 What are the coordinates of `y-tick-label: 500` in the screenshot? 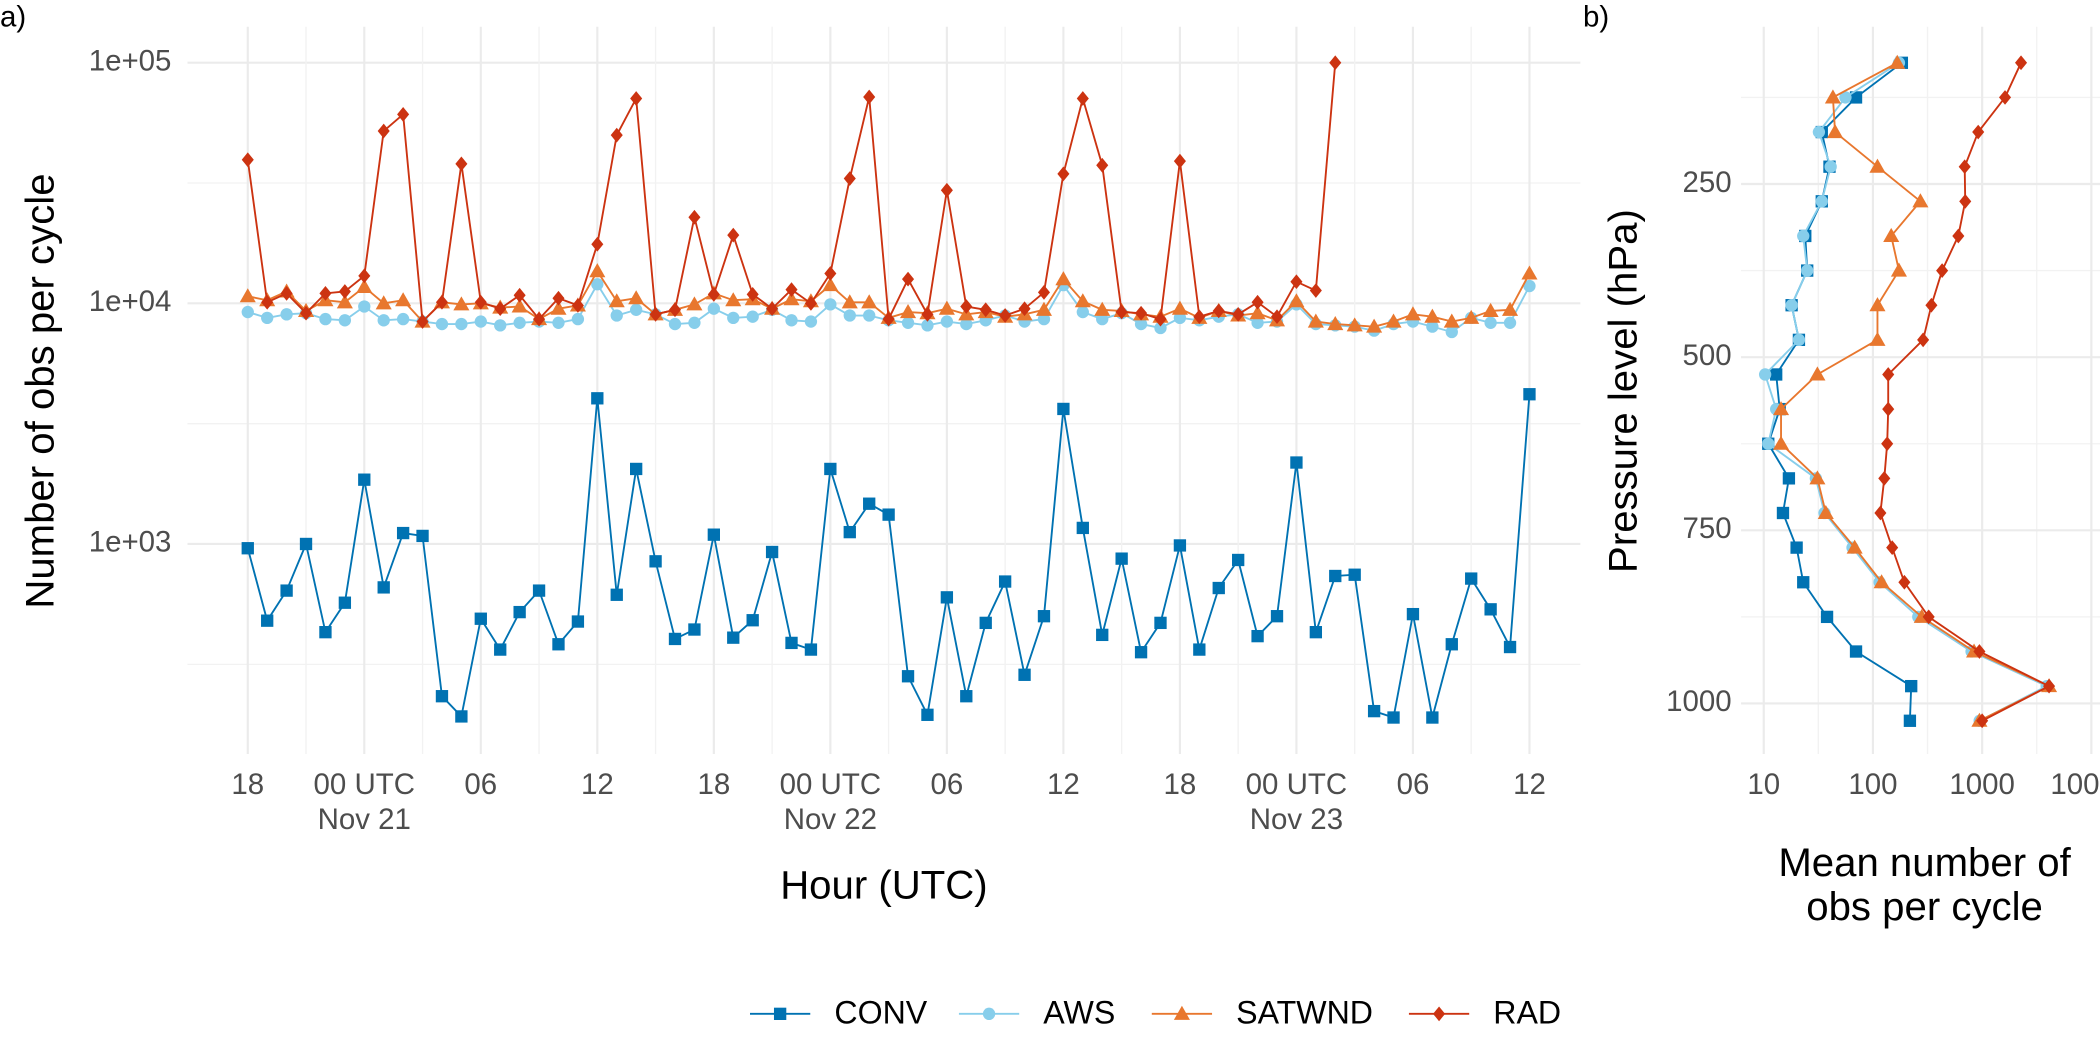 It's located at (1707, 355).